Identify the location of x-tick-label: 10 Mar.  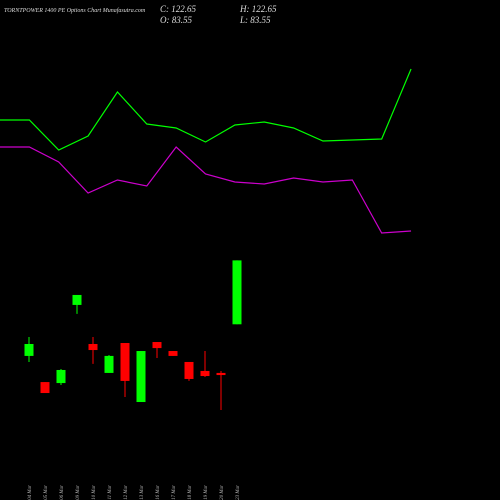
(94, 492).